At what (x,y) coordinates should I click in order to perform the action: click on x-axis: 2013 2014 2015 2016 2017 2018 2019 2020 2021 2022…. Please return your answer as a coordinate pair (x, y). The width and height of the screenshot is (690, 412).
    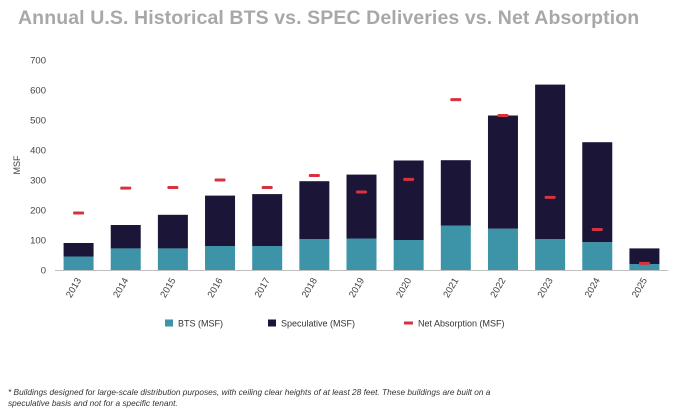
    Looking at the image, I should click on (357, 288).